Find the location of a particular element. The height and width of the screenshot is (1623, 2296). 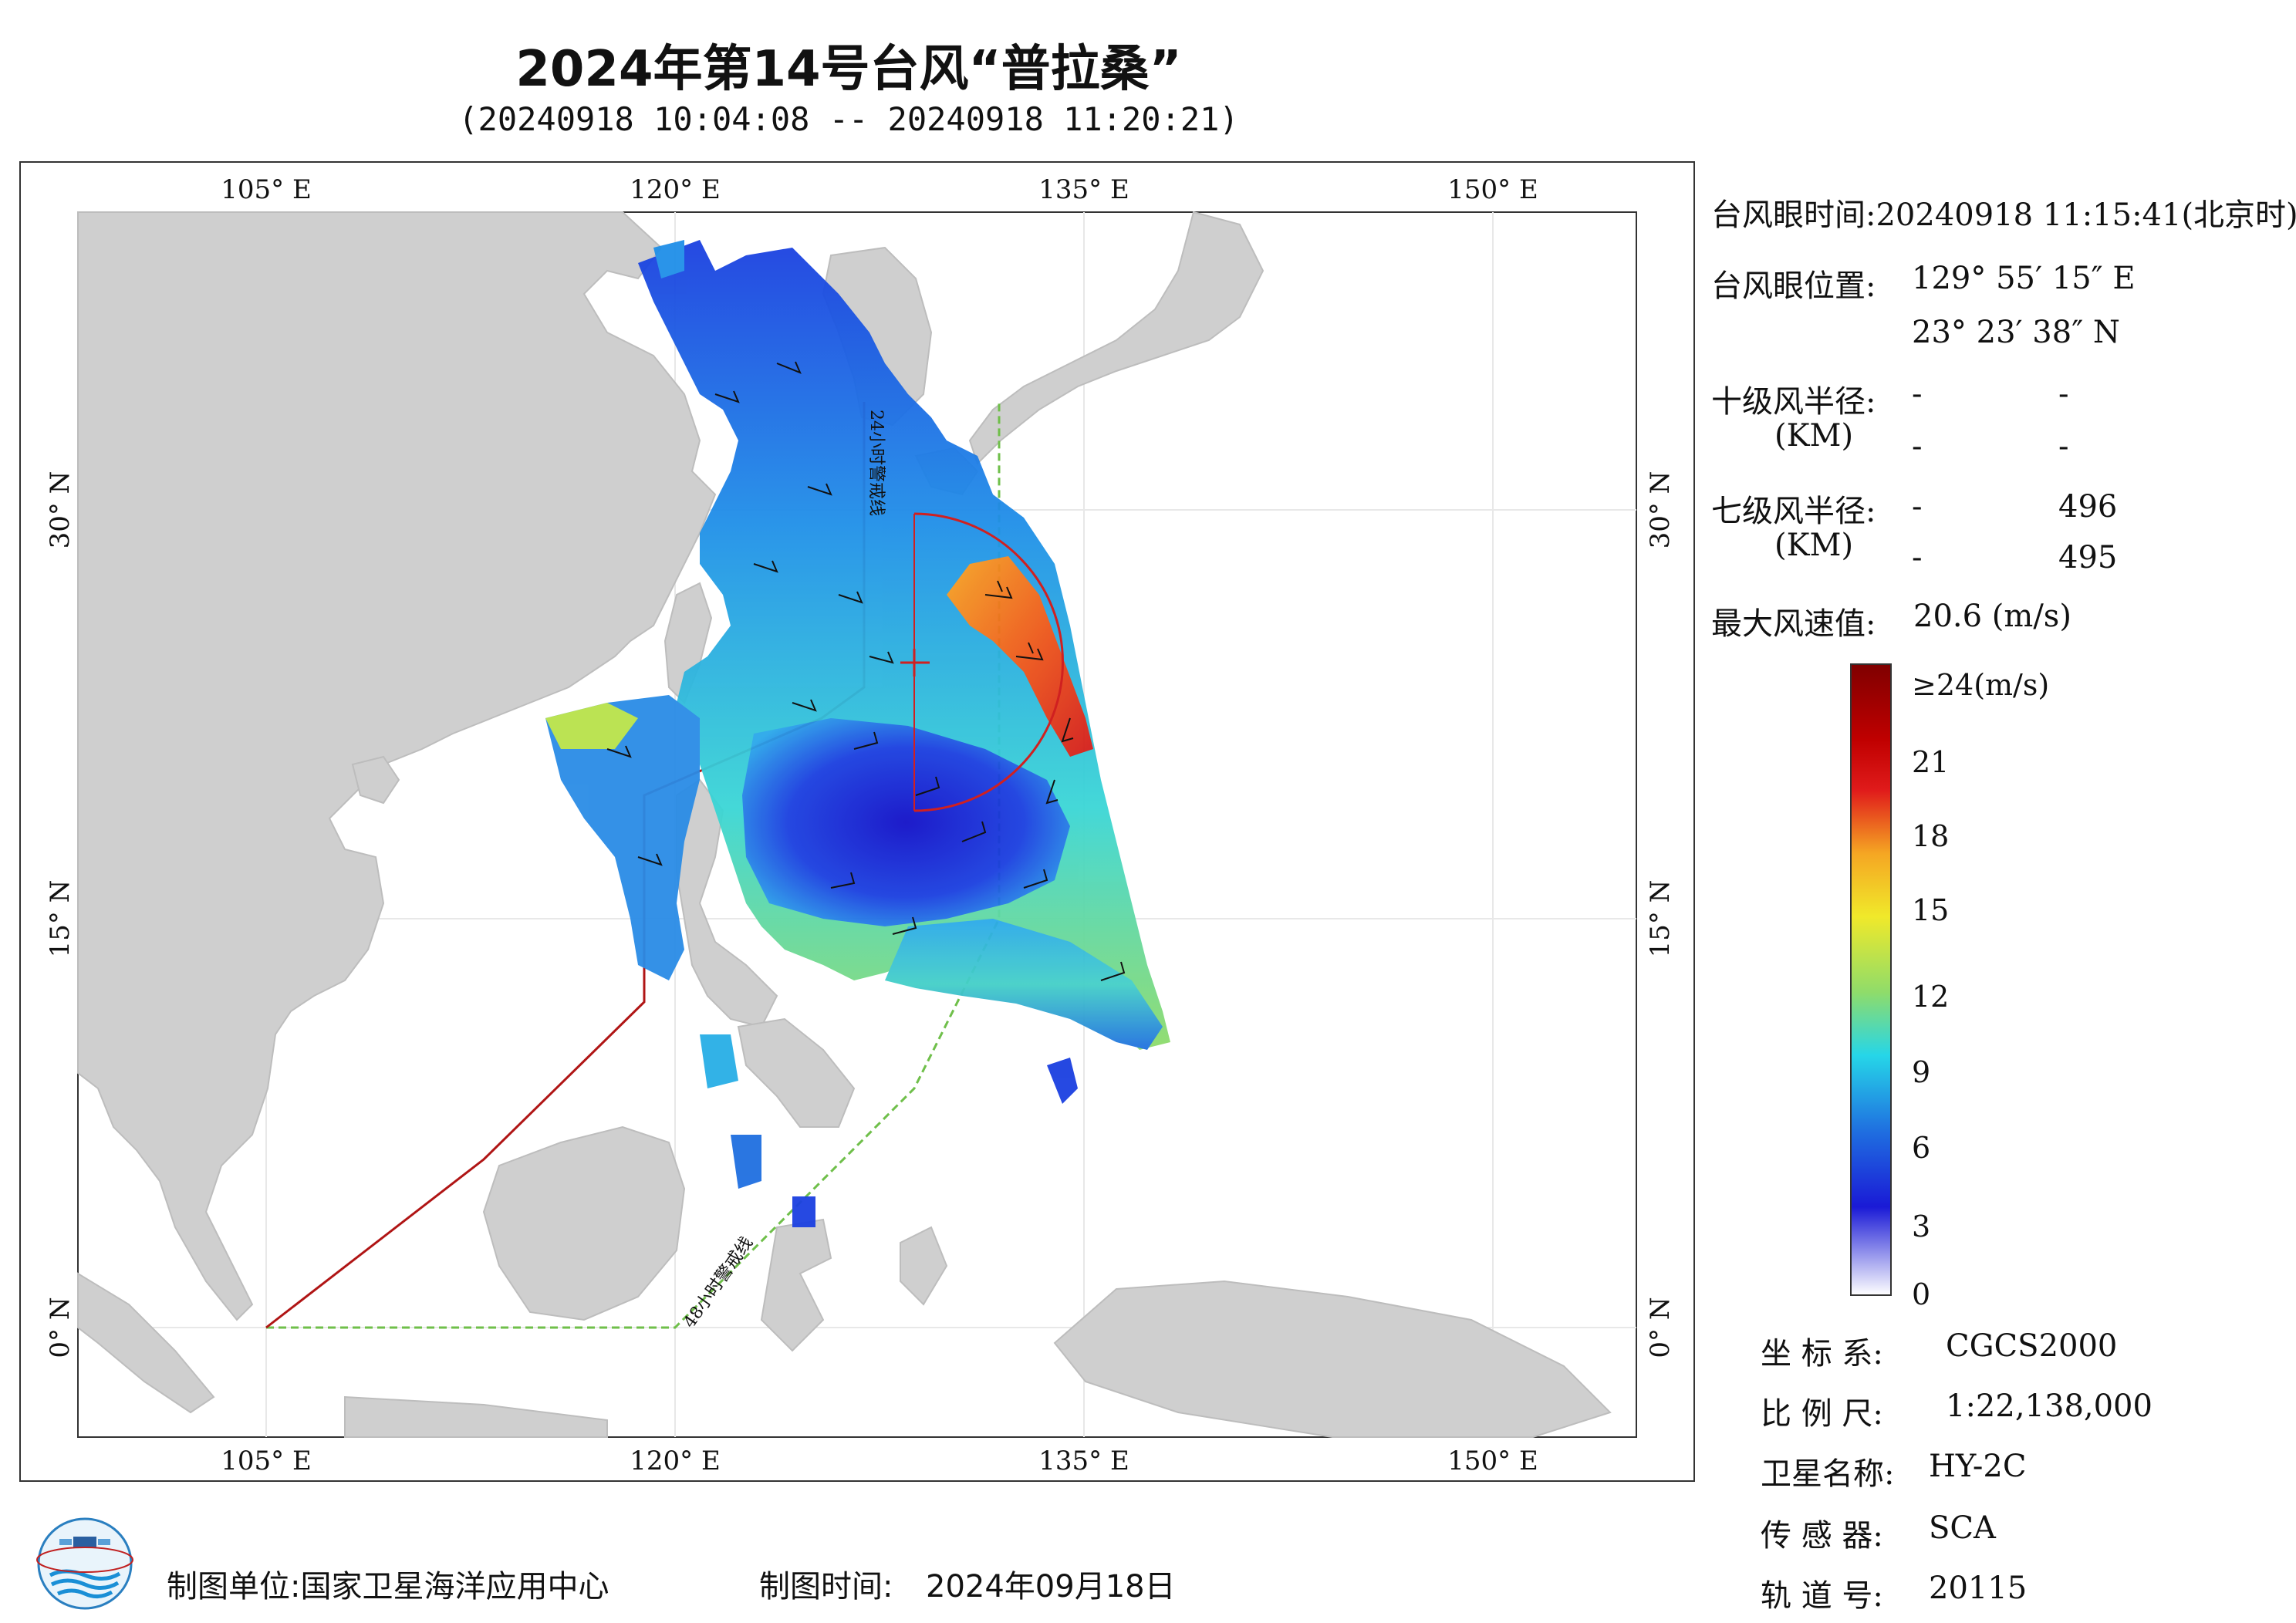

production-date-value: 2024年09月18日 is located at coordinates (1051, 1586).